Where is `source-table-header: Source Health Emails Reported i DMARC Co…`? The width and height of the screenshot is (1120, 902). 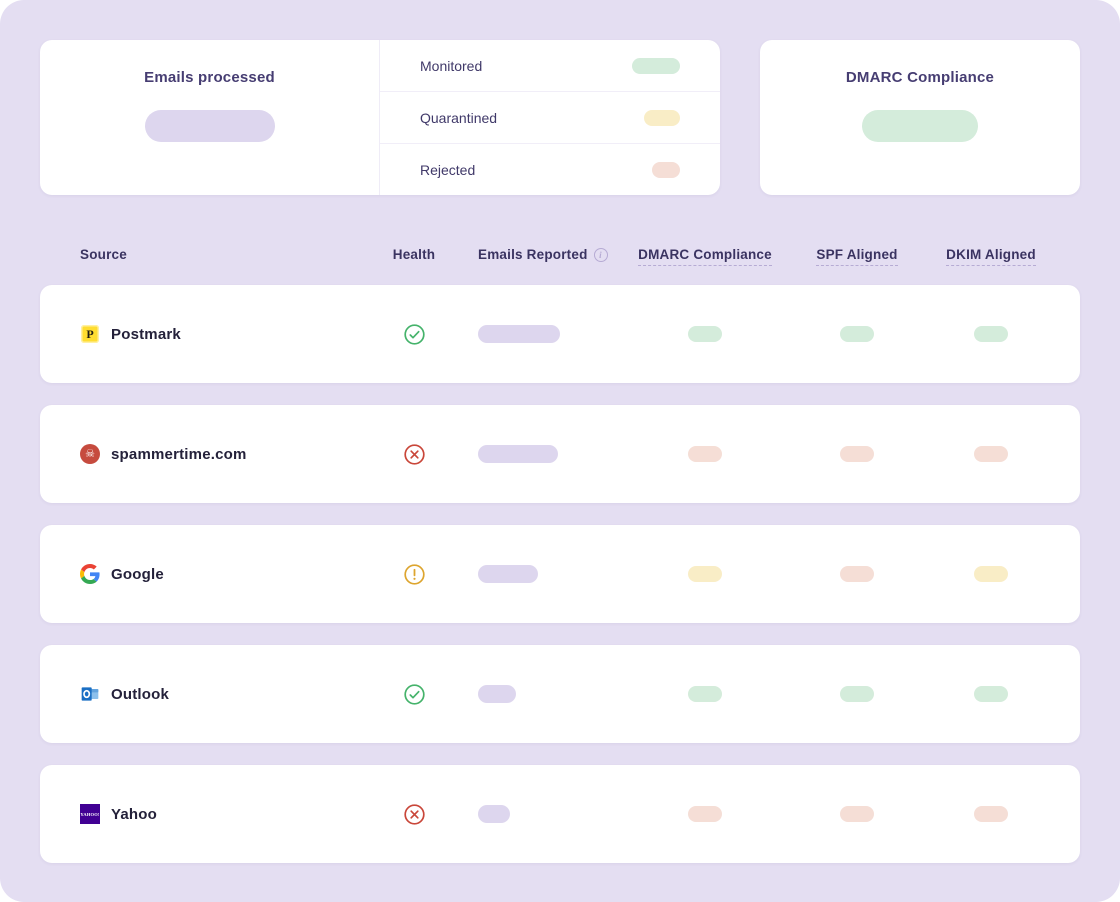
source-table-header: Source Health Emails Reported i DMARC Co… is located at coordinates (560, 256).